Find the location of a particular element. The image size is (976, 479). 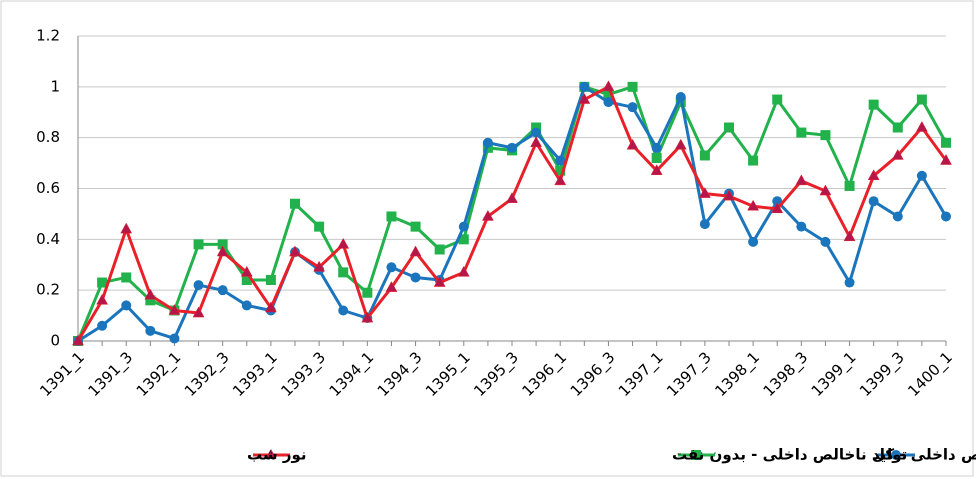

legend-item: تولید ناخالص داخلی - بدون نفت is located at coordinates (789, 455).